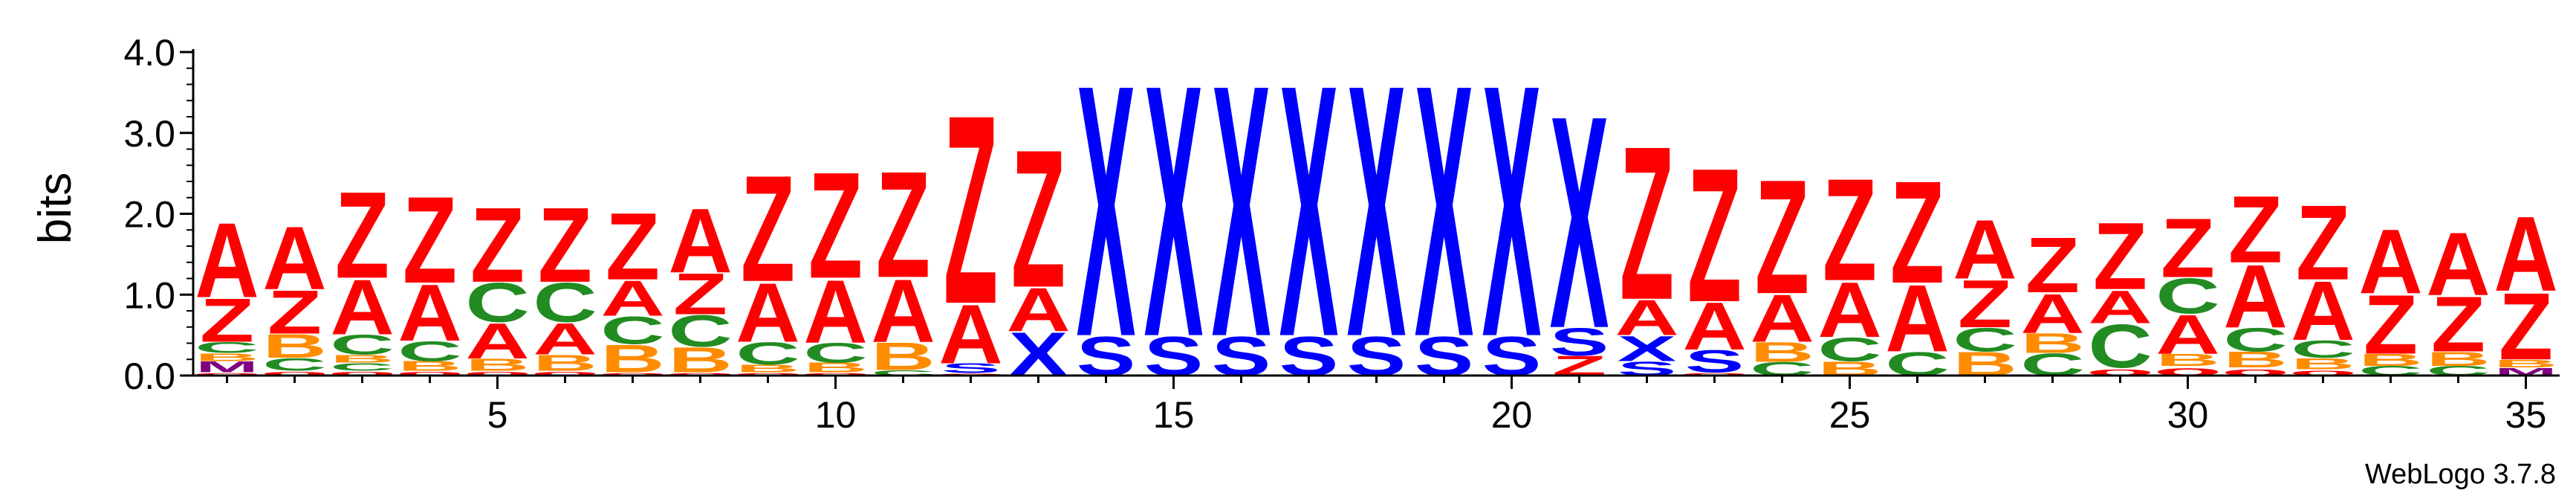 This screenshot has height=496, width=2576. What do you see at coordinates (1512, 415) in the screenshot?
I see `x-tick-label: 20` at bounding box center [1512, 415].